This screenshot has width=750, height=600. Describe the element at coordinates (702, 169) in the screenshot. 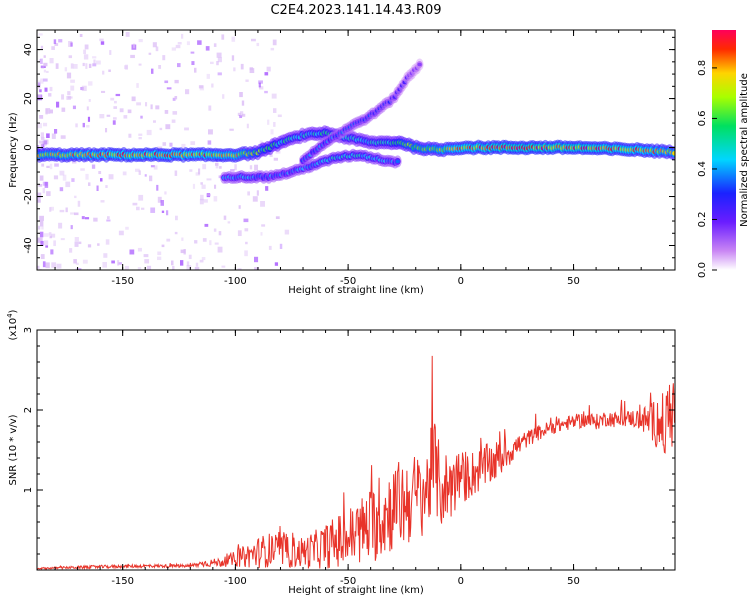

I see `colorbar-tick-label: 0.4` at that location.